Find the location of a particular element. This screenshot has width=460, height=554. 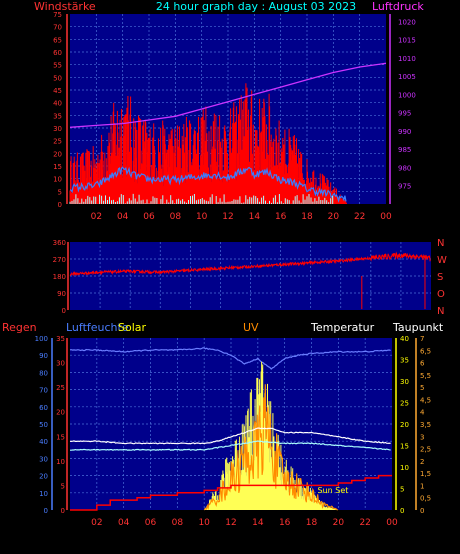

temperature-tick-label: 40 is located at coordinates (404, 339).